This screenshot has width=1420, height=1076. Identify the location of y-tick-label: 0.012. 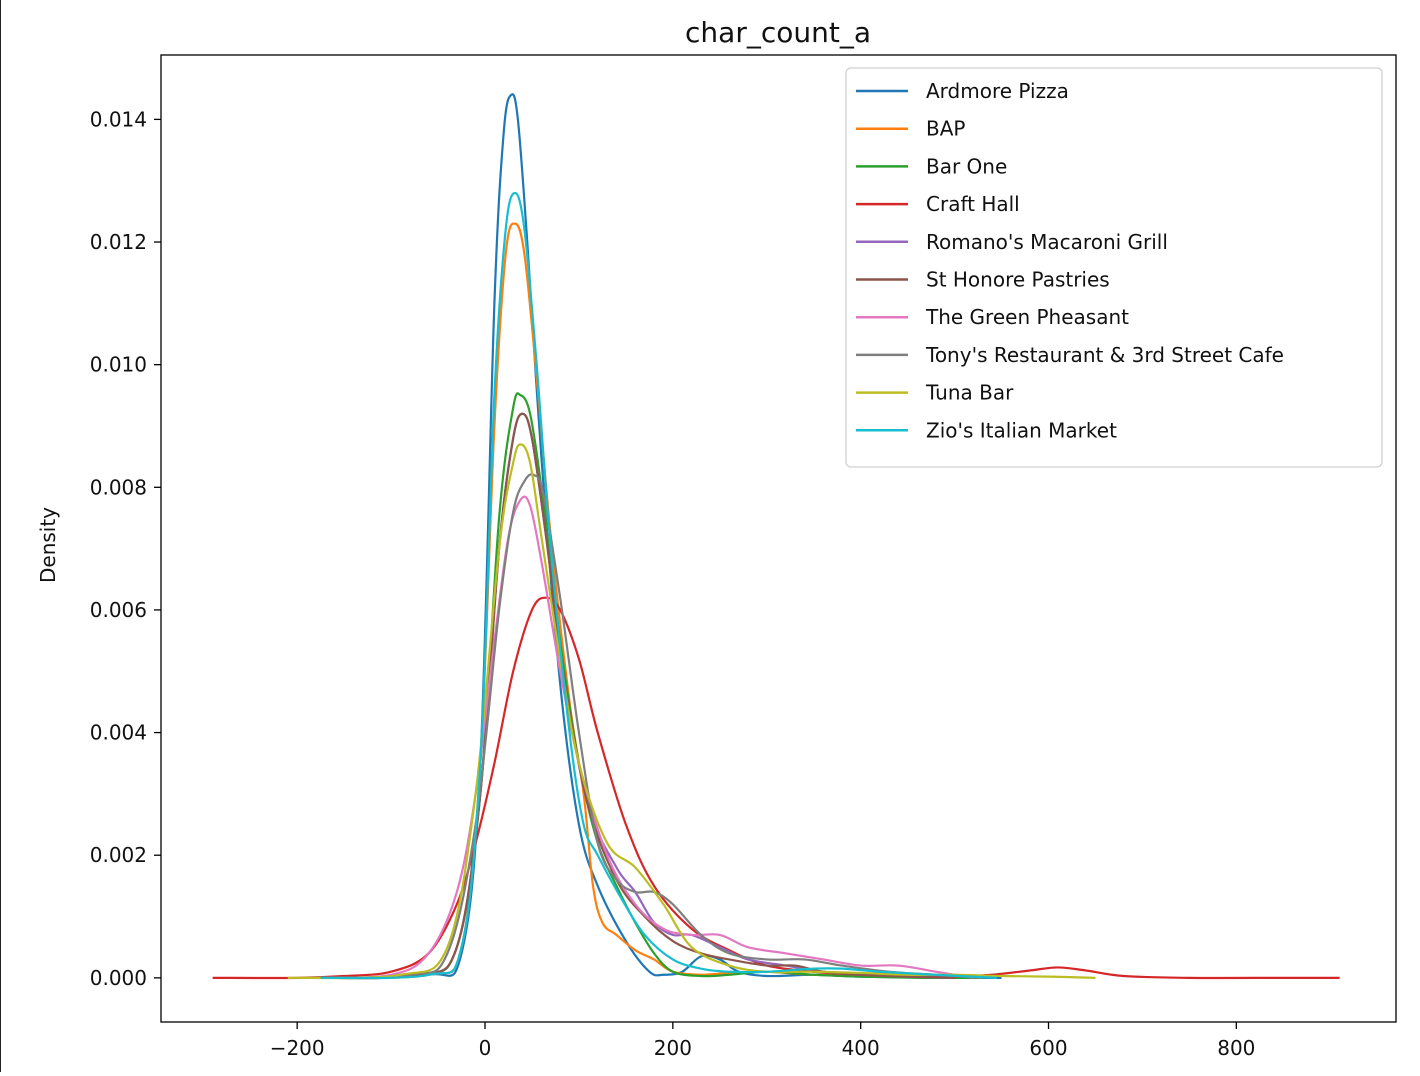
(118, 242).